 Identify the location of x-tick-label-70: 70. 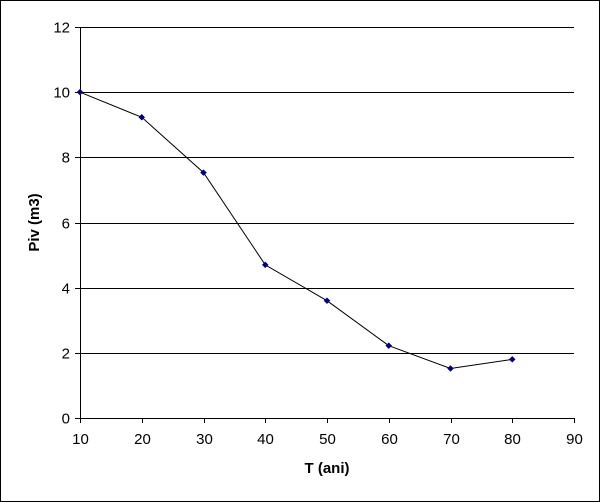
(451, 439).